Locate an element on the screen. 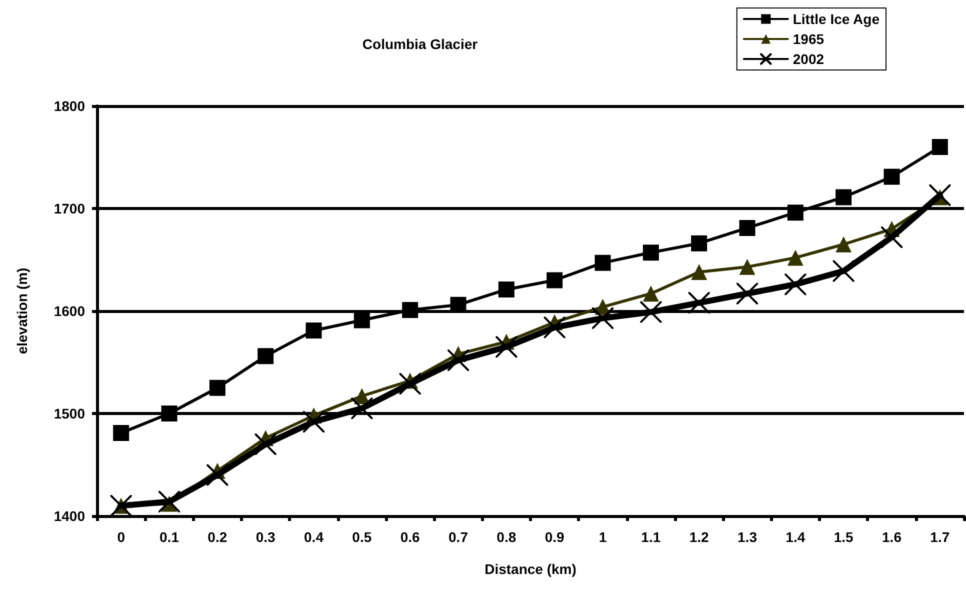 This screenshot has height=590, width=966. x-tick-label: 1.6 is located at coordinates (892, 537).